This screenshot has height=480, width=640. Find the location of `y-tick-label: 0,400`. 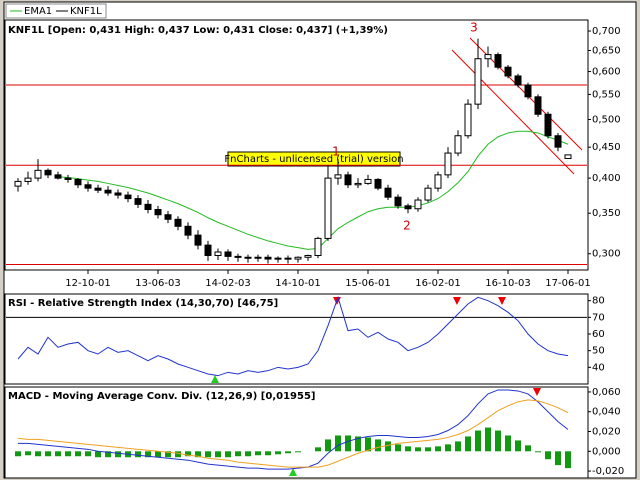

y-tick-label: 0,400 is located at coordinates (606, 178).